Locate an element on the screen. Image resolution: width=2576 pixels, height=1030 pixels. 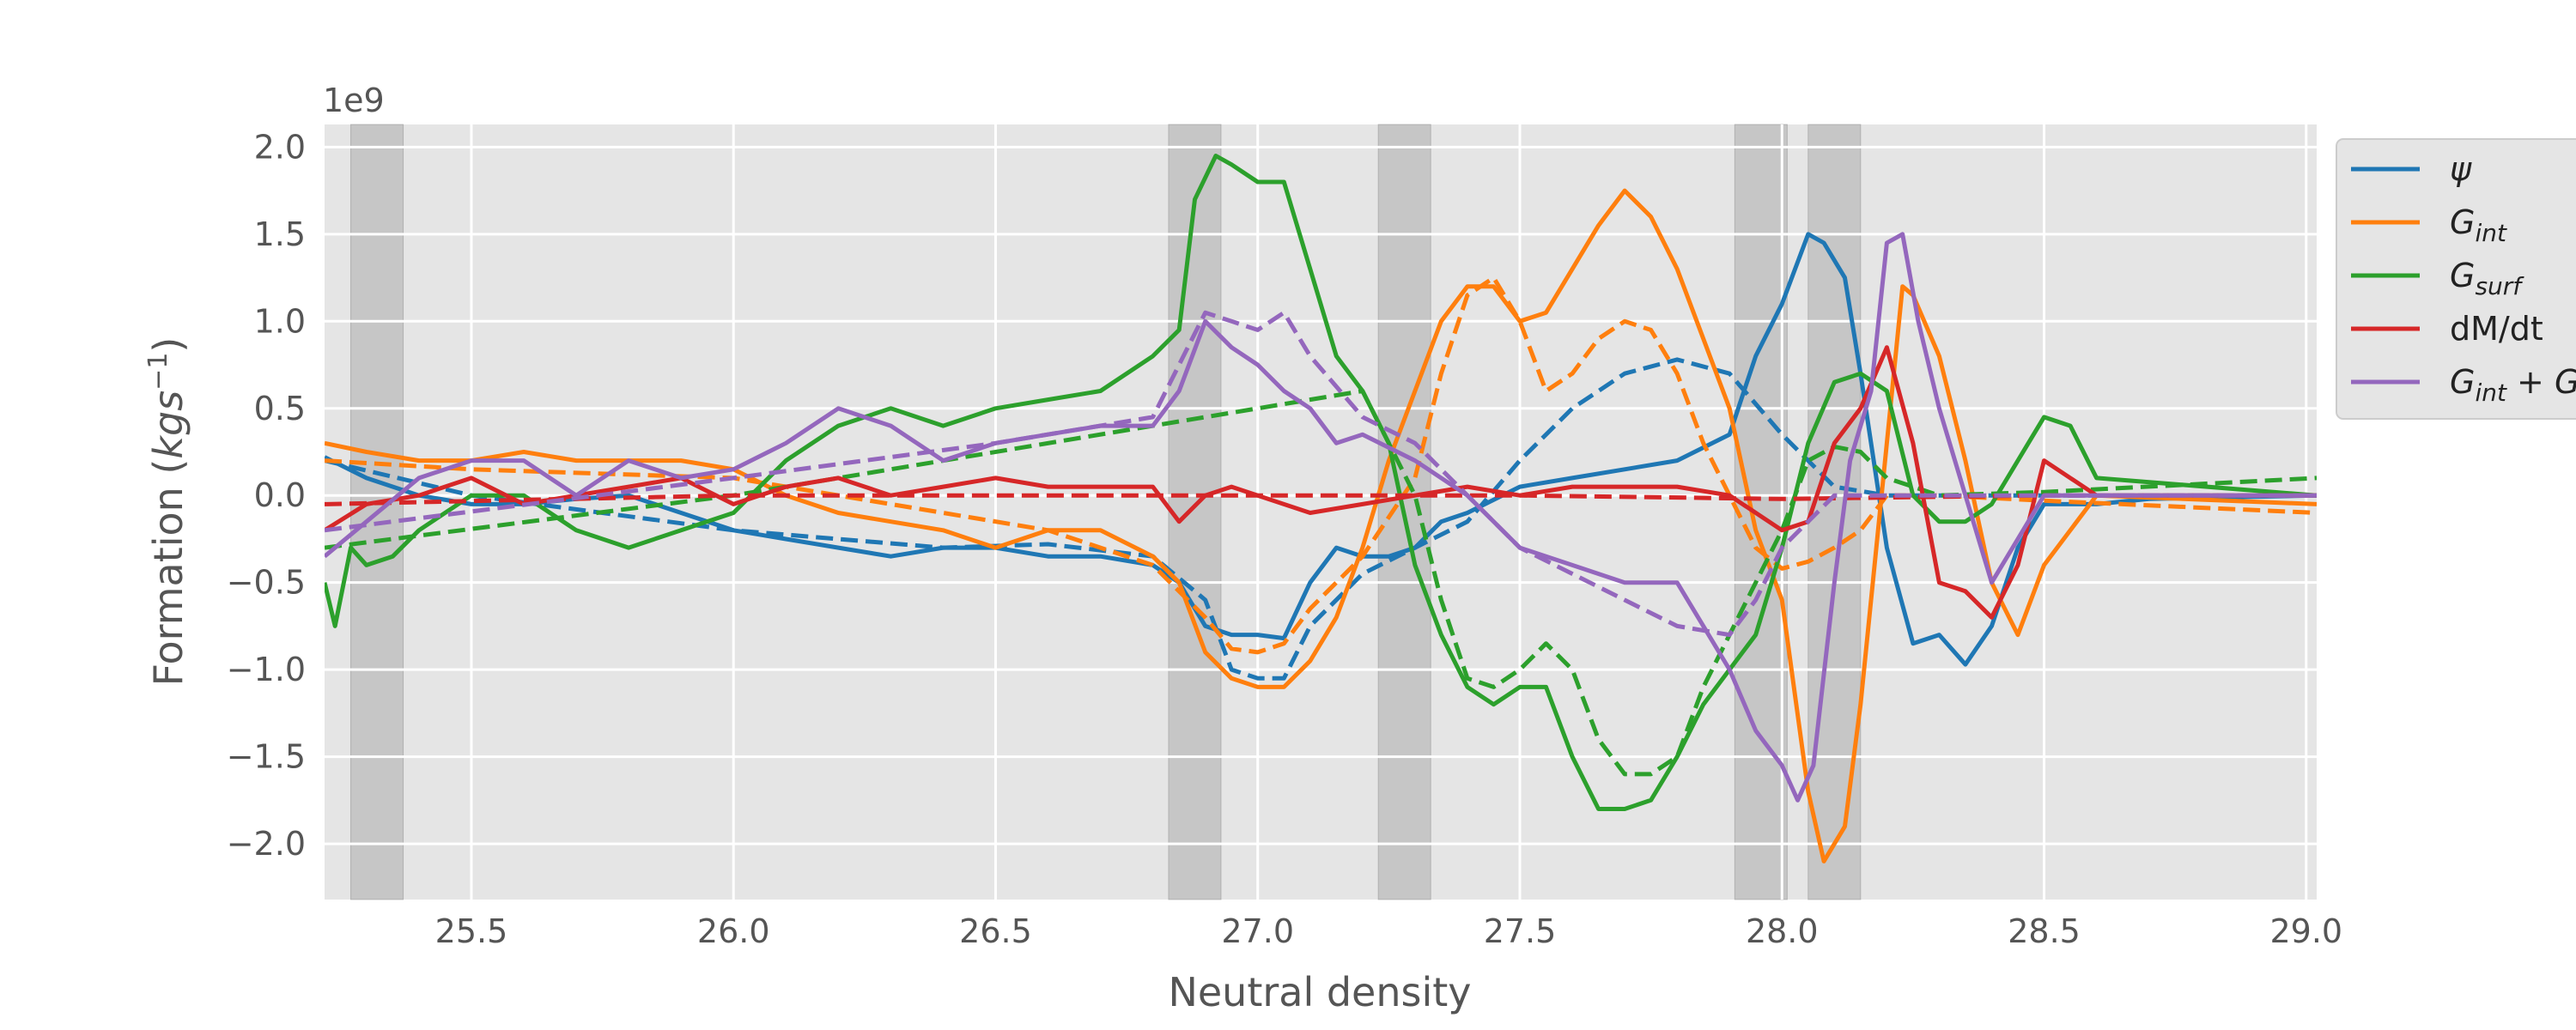
x-tick-label: 26.5 is located at coordinates (995, 931).